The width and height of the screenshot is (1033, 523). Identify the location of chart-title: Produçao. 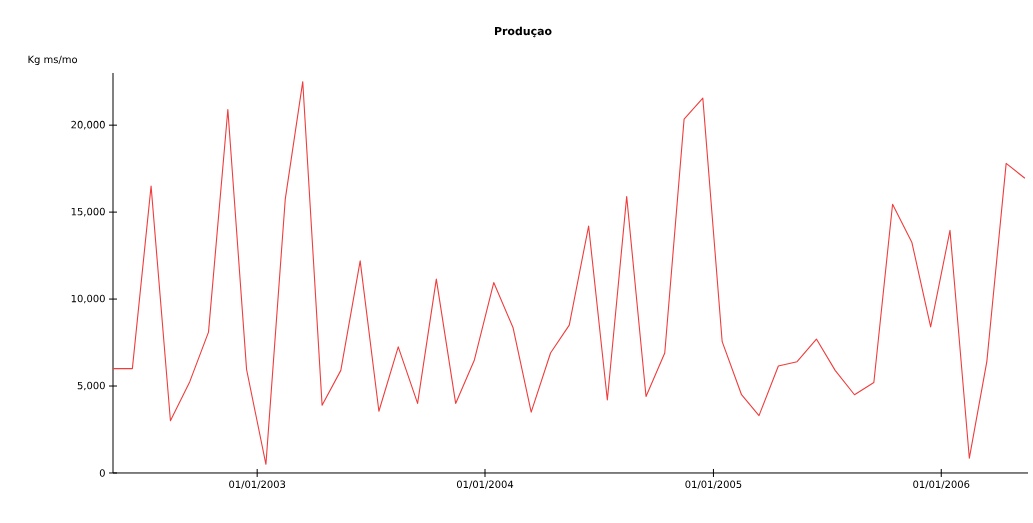
(523, 32).